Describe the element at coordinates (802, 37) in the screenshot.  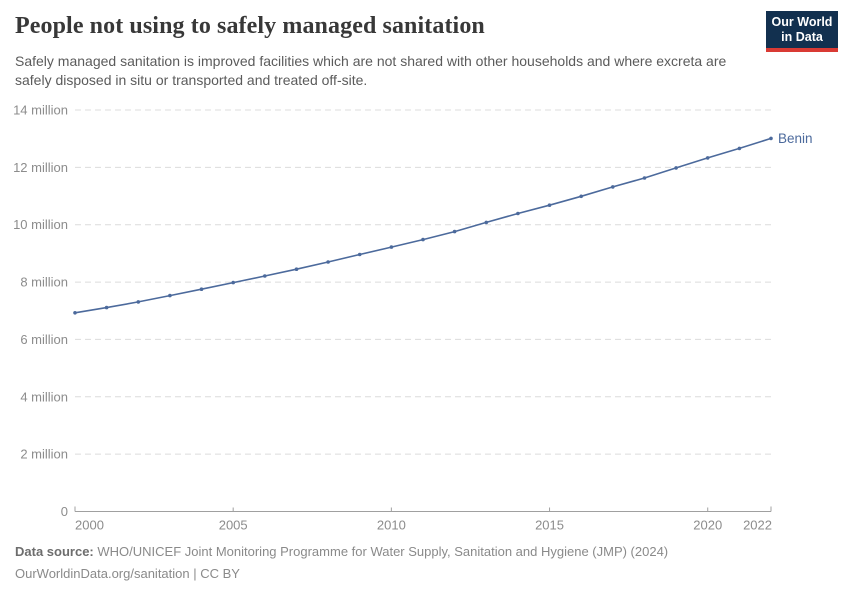
I see `owid-logo-line2: in Data` at that location.